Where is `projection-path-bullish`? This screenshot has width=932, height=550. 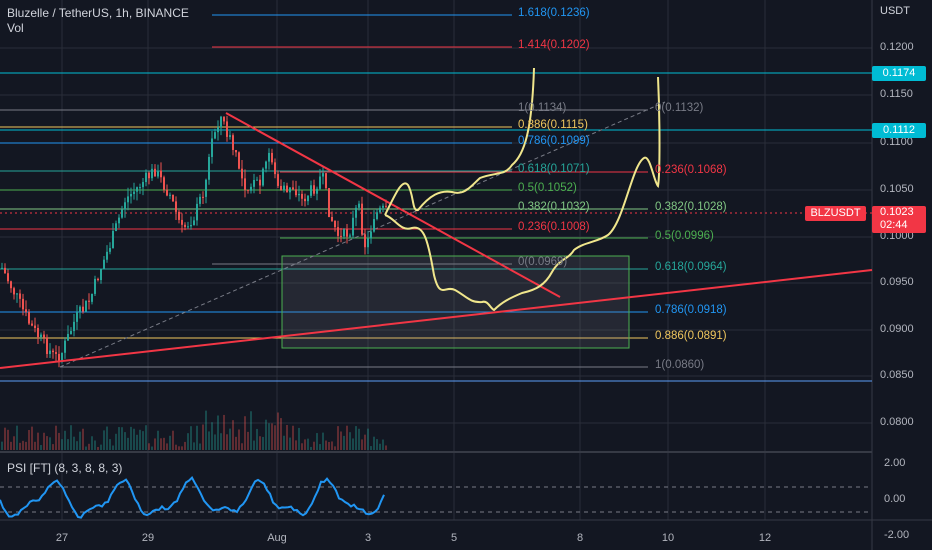
projection-path-bullish is located at coordinates (459, 141).